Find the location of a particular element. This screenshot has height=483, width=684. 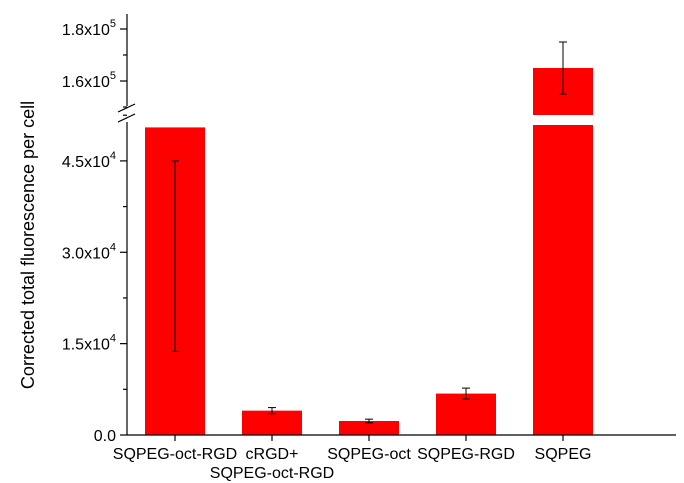

y-tick-label: 1.5x10⁴ is located at coordinates (89, 343).